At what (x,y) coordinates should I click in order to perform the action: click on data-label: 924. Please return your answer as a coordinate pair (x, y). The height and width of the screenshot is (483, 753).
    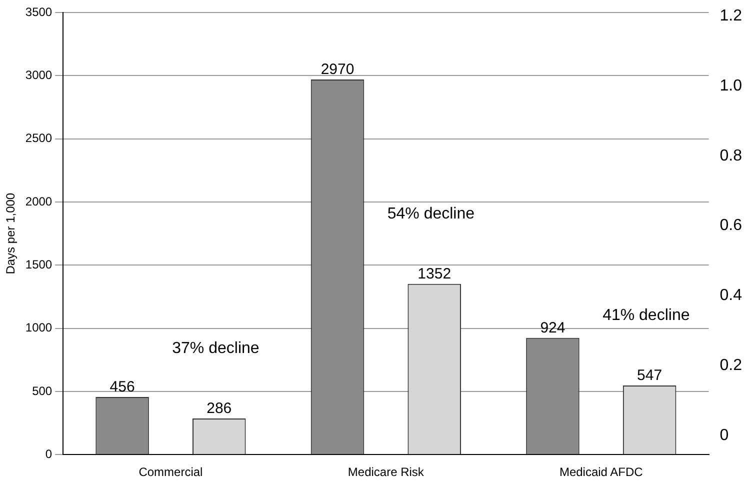
    Looking at the image, I should click on (553, 328).